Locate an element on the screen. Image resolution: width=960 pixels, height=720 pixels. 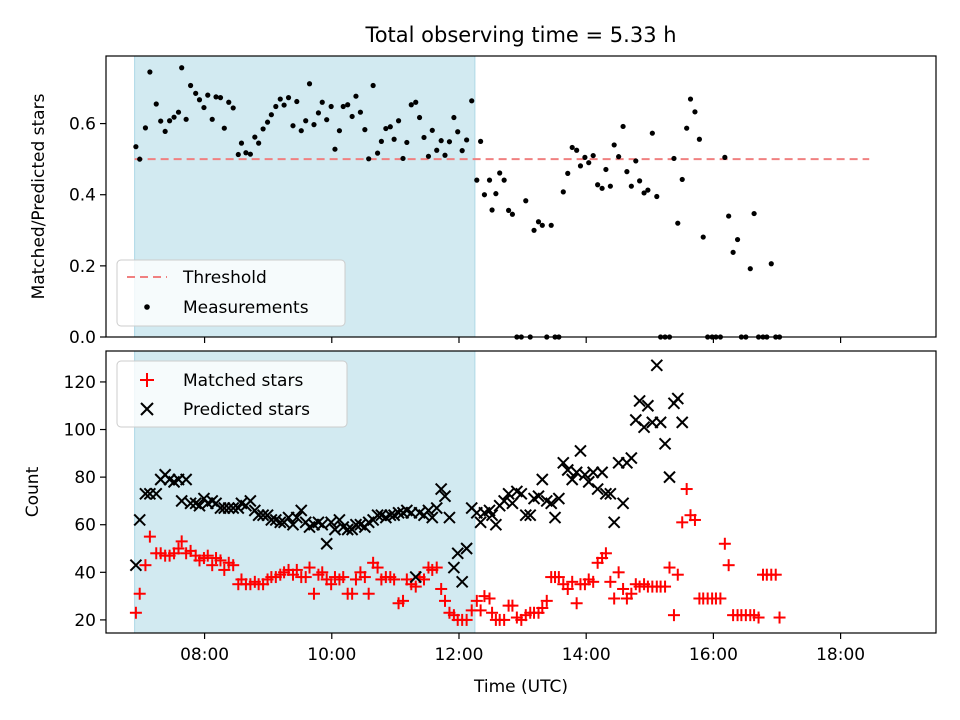
top-x-axis is located at coordinates (522, 340).